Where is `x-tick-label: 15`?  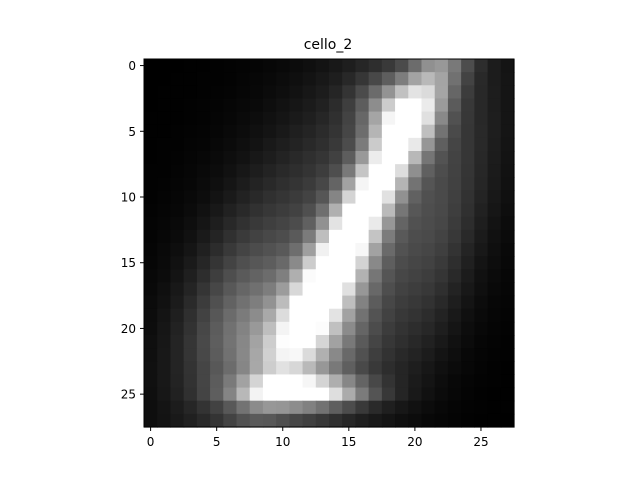 x-tick-label: 15 is located at coordinates (348, 442).